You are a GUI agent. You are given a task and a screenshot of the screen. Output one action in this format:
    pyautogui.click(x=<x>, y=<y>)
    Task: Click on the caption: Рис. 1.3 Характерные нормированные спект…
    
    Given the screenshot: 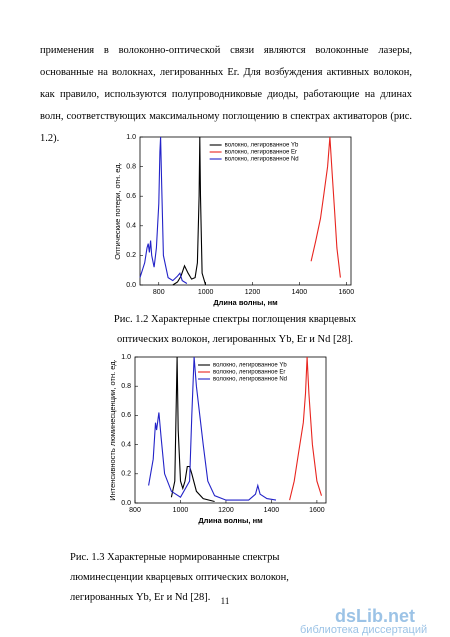 What is the action you would take?
    pyautogui.click(x=179, y=577)
    